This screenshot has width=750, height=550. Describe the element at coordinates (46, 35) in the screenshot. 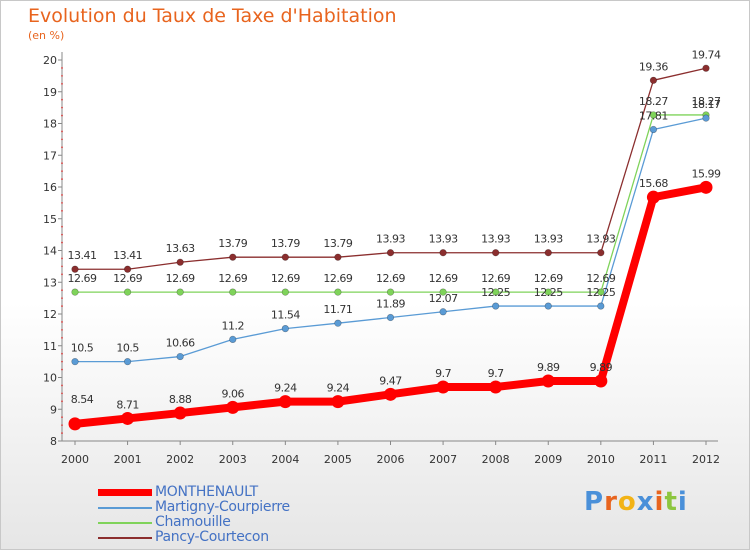

I see `chart-subtitle: (en %)` at that location.